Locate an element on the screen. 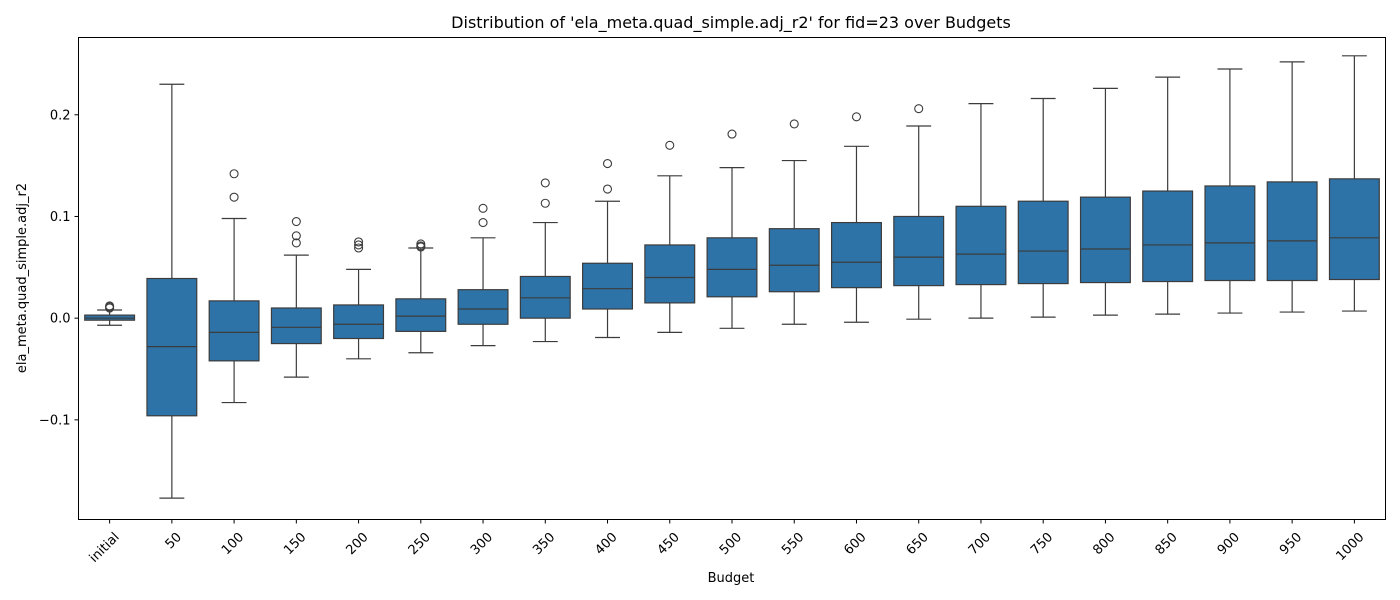 Image resolution: width=1400 pixels, height=600 pixels. x-tick-label: 150 is located at coordinates (295, 544).